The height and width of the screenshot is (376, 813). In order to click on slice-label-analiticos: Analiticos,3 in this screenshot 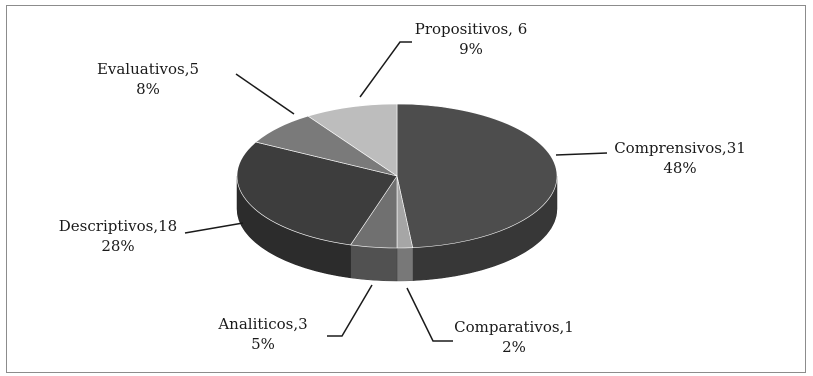, I will do `click(262, 324)`.